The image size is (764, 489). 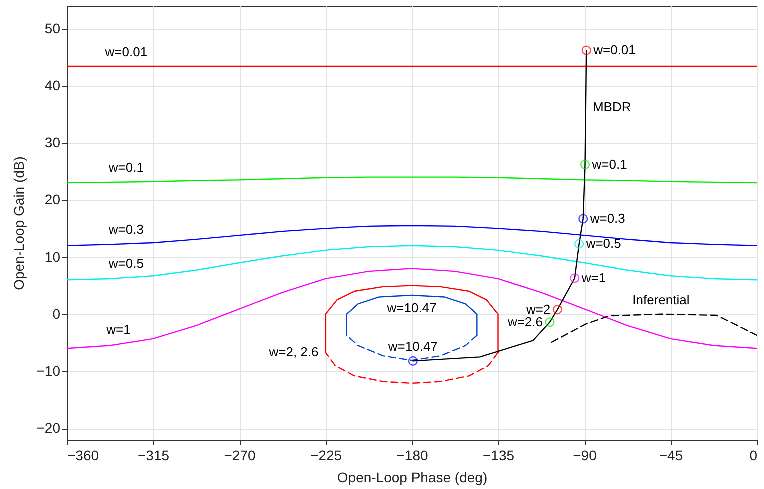 I want to click on x-tick-label: −135, so click(x=498, y=456).